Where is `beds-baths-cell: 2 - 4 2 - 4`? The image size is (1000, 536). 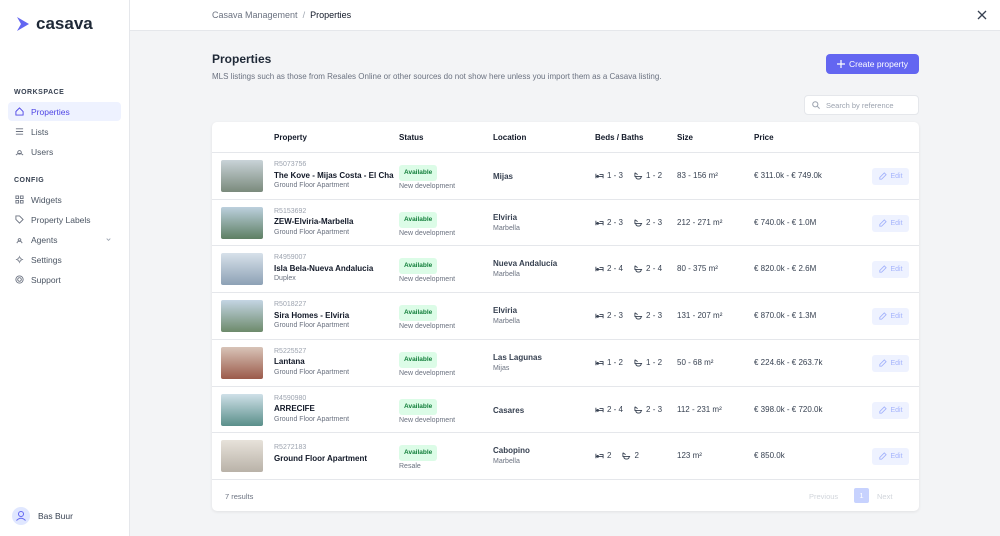 beds-baths-cell: 2 - 4 2 - 4 is located at coordinates (628, 268).